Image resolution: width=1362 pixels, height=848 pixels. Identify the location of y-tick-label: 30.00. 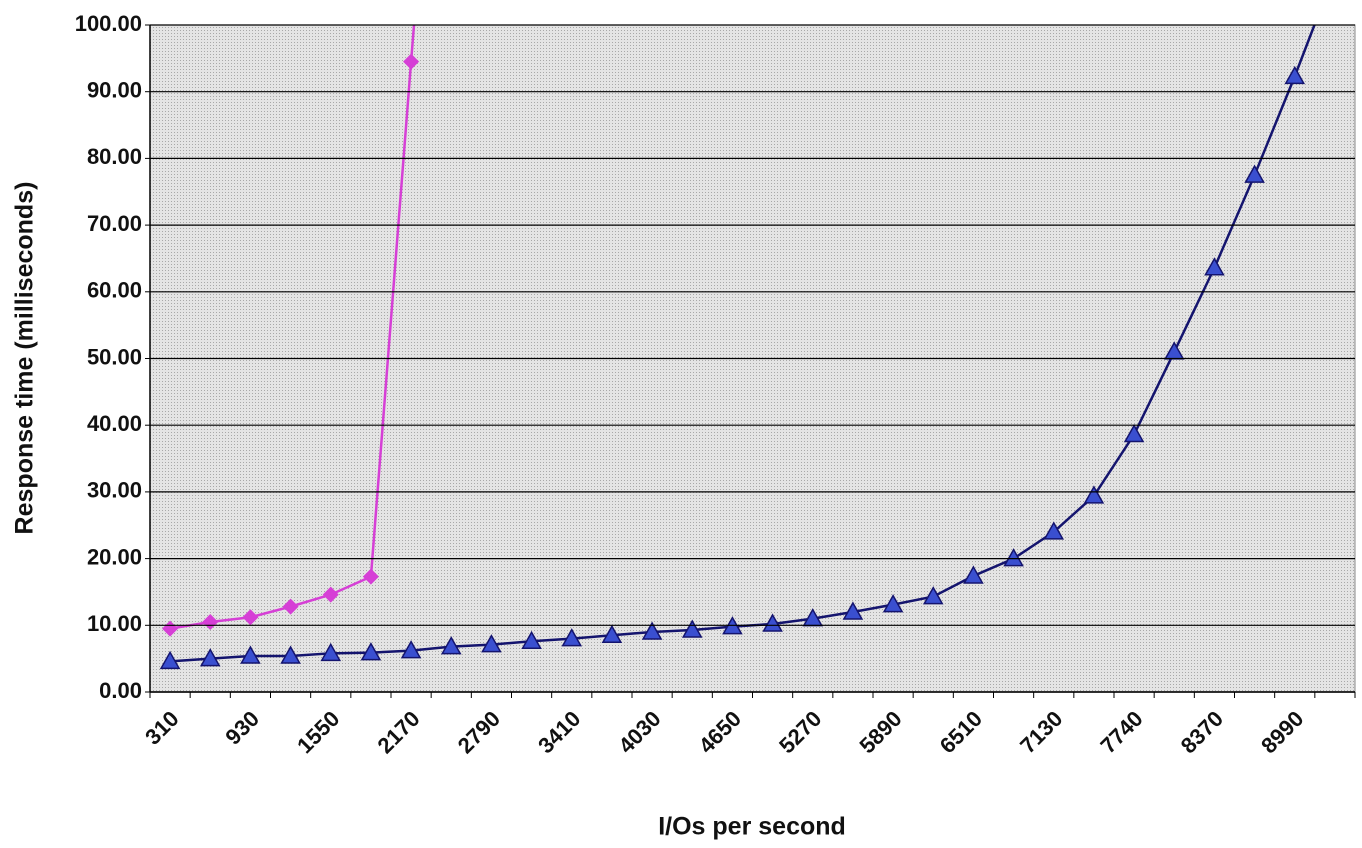
(114, 490).